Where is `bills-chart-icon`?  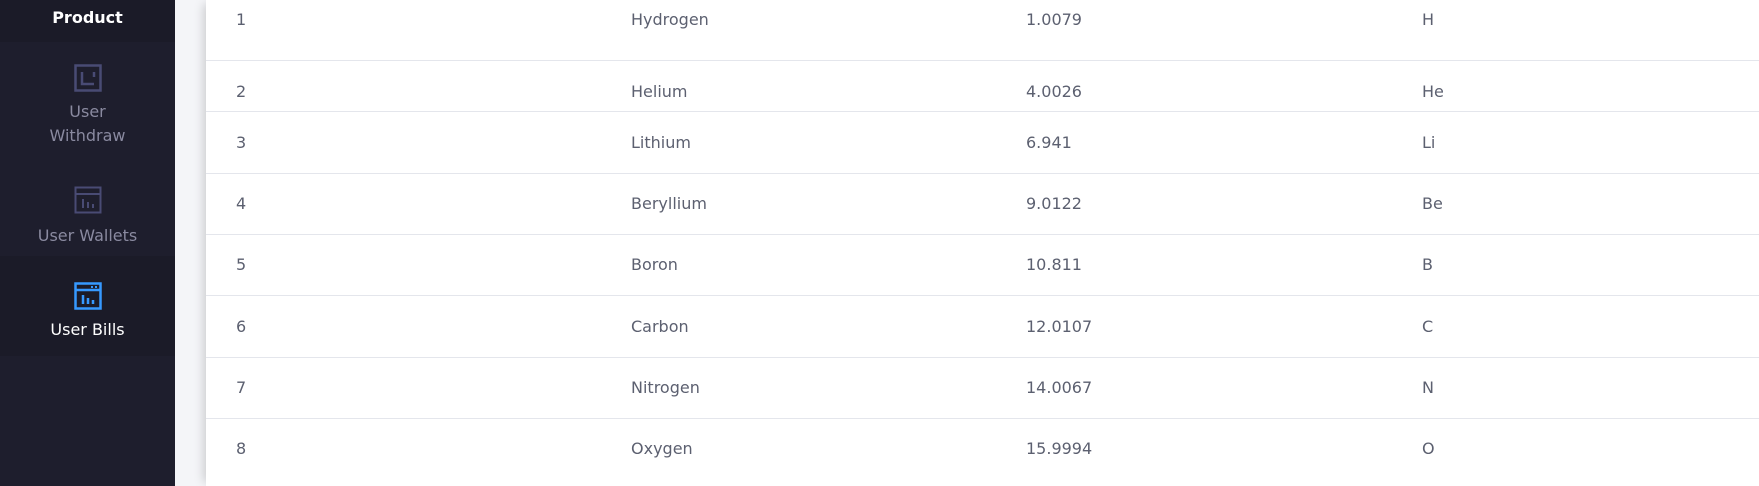 bills-chart-icon is located at coordinates (87, 296).